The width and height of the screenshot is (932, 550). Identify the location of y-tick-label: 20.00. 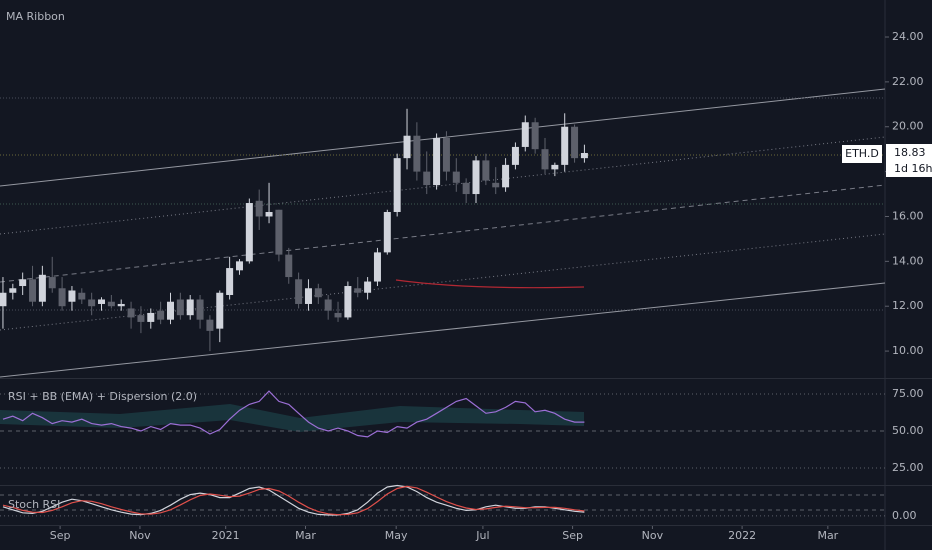
(908, 126).